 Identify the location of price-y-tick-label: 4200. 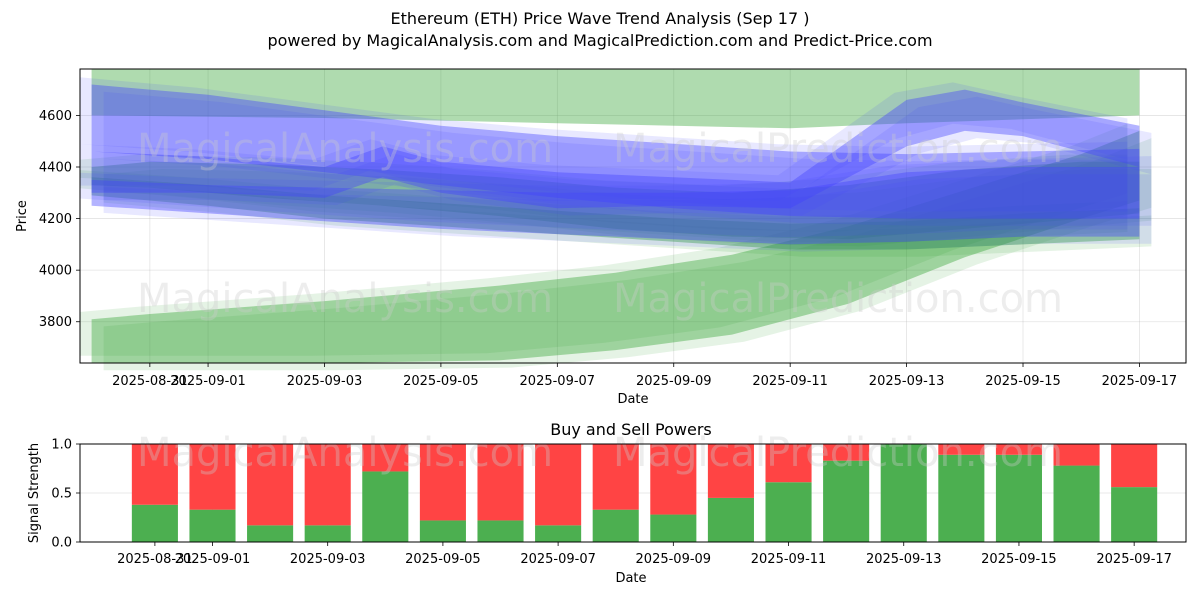
(55, 219).